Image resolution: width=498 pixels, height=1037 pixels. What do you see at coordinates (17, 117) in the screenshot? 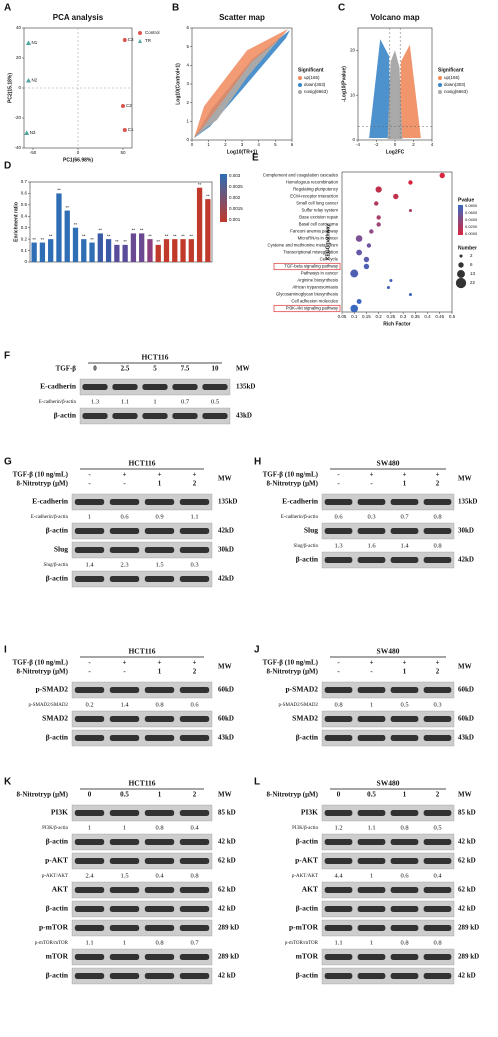
I see `y-tick-label: -20` at bounding box center [17, 117].